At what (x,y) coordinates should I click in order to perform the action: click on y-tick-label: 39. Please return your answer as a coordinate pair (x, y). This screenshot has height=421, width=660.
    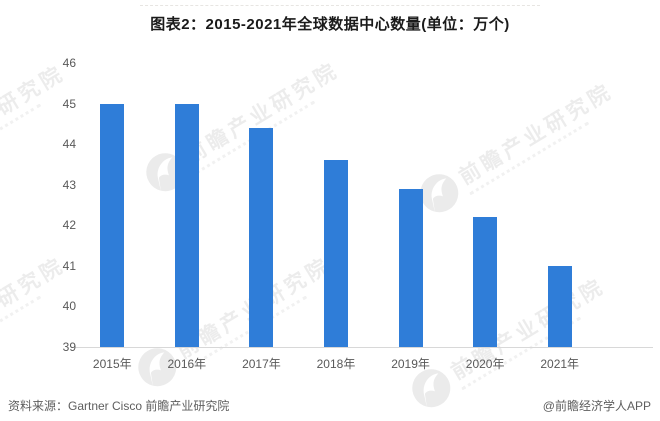
    Looking at the image, I should click on (69, 347).